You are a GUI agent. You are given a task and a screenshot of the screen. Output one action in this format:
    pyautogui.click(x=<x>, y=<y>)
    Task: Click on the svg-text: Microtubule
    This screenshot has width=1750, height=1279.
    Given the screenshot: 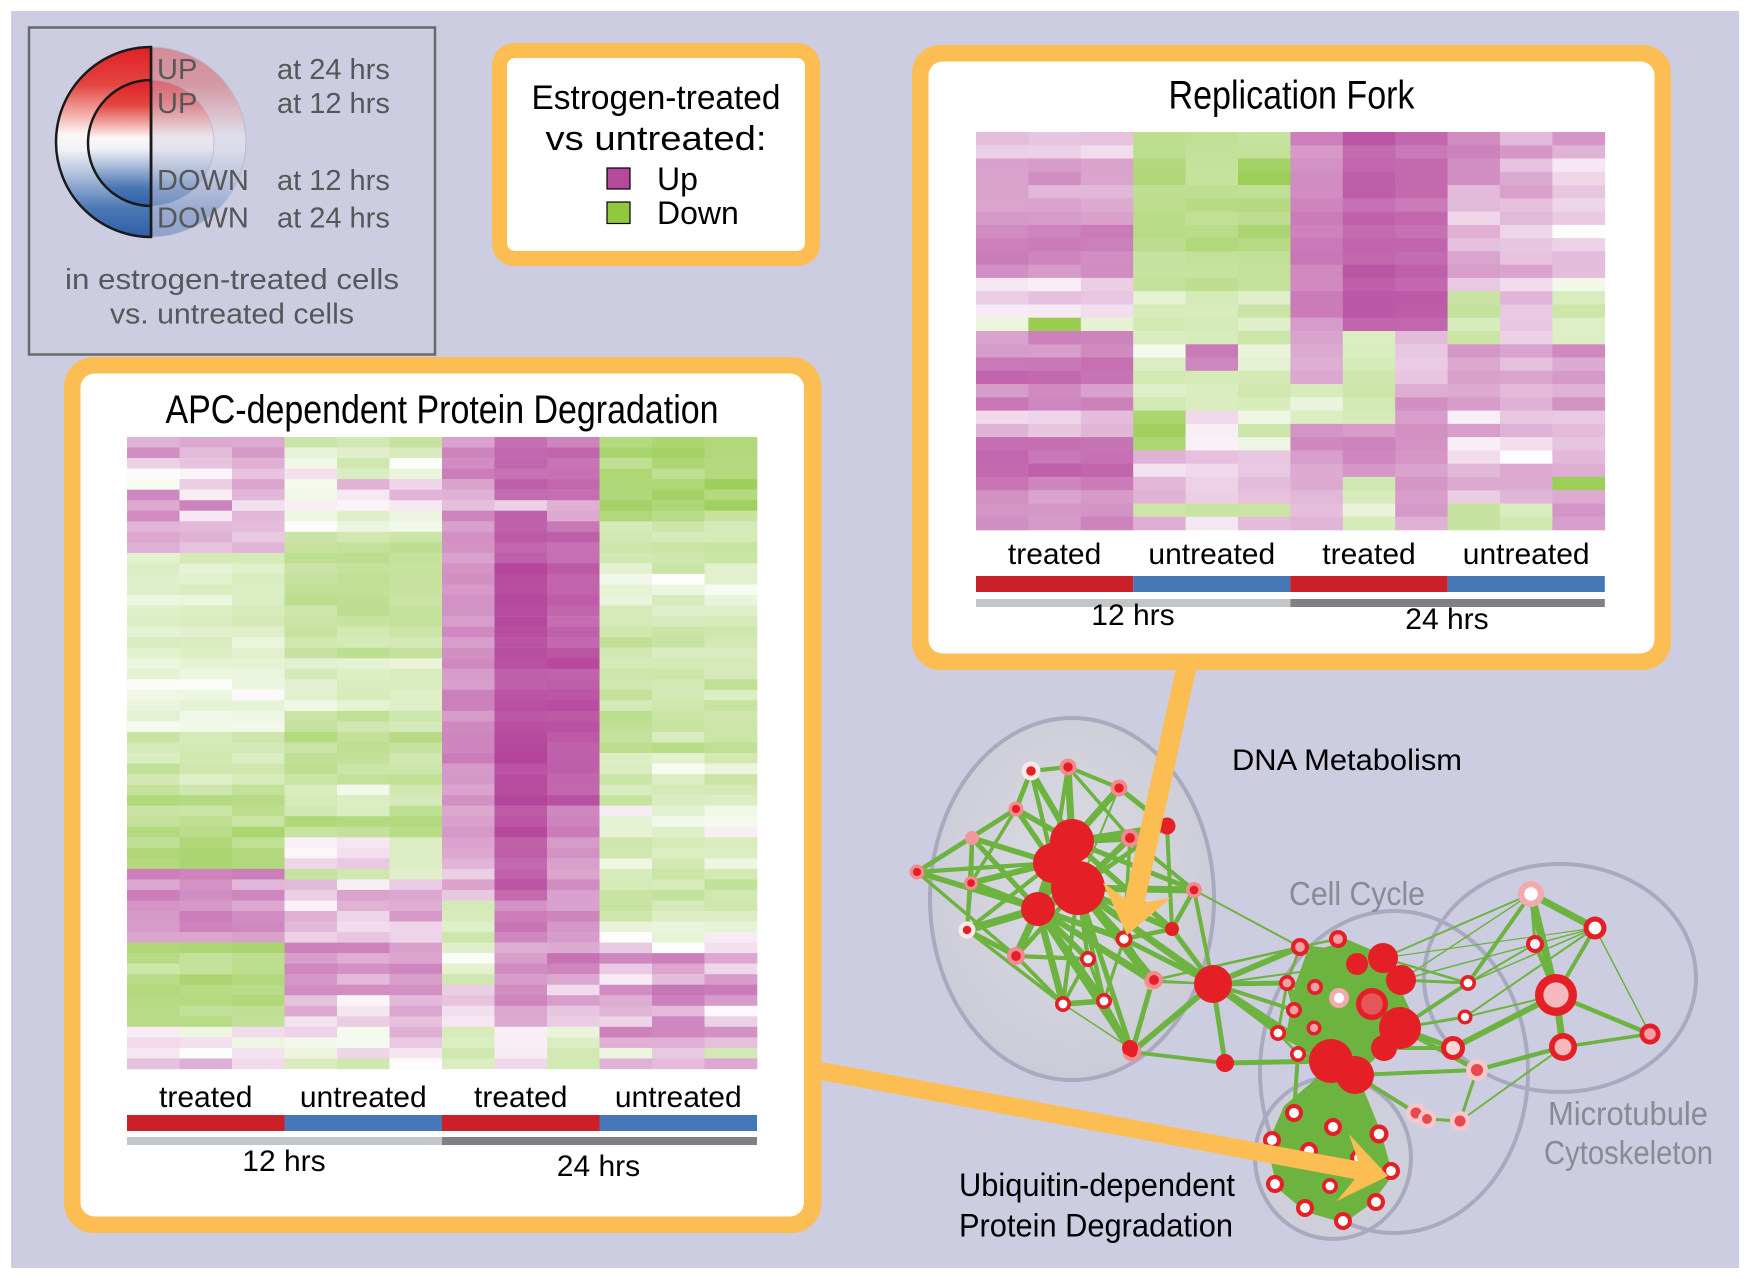 What is the action you would take?
    pyautogui.click(x=1628, y=1113)
    